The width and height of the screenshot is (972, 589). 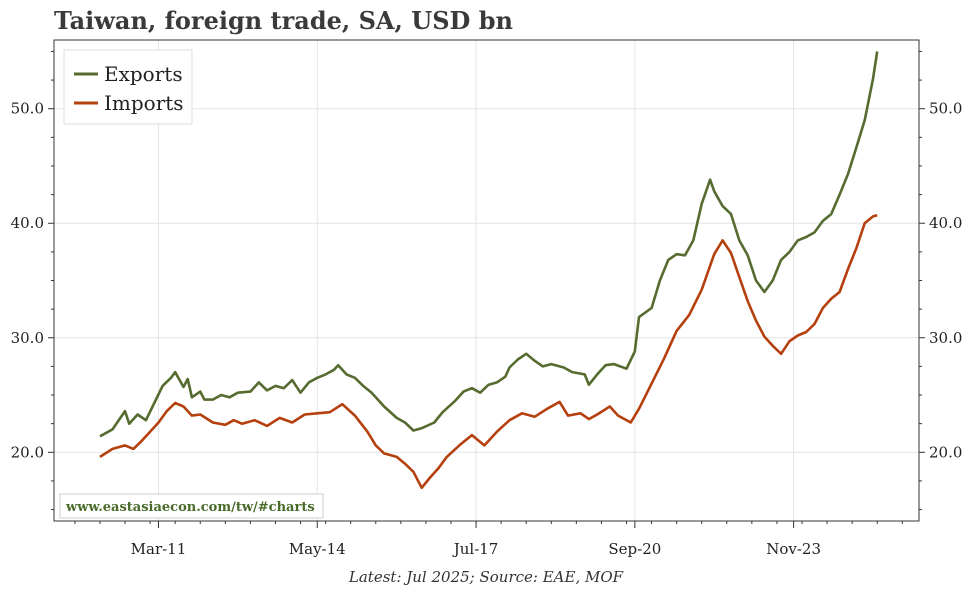 What do you see at coordinates (143, 74) in the screenshot?
I see `legend-label-exports: Exports` at bounding box center [143, 74].